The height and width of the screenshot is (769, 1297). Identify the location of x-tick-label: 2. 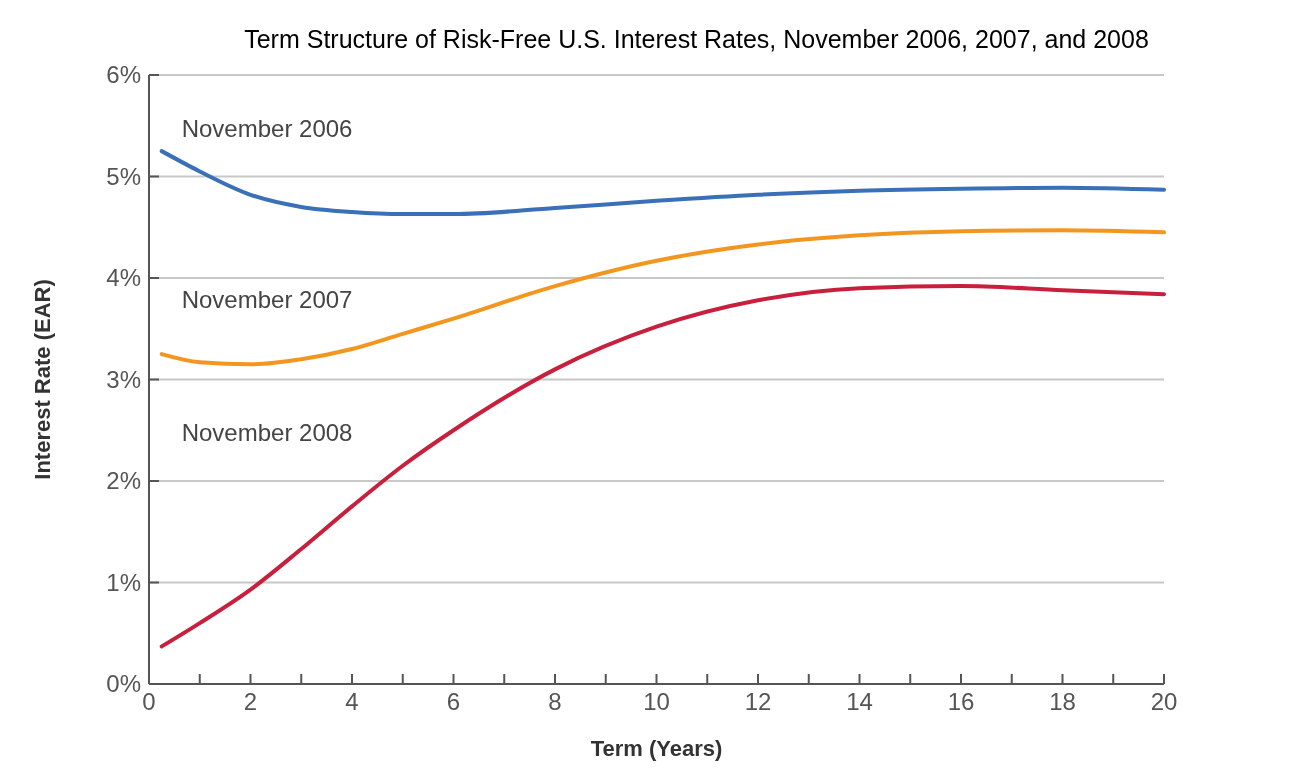
(250, 701).